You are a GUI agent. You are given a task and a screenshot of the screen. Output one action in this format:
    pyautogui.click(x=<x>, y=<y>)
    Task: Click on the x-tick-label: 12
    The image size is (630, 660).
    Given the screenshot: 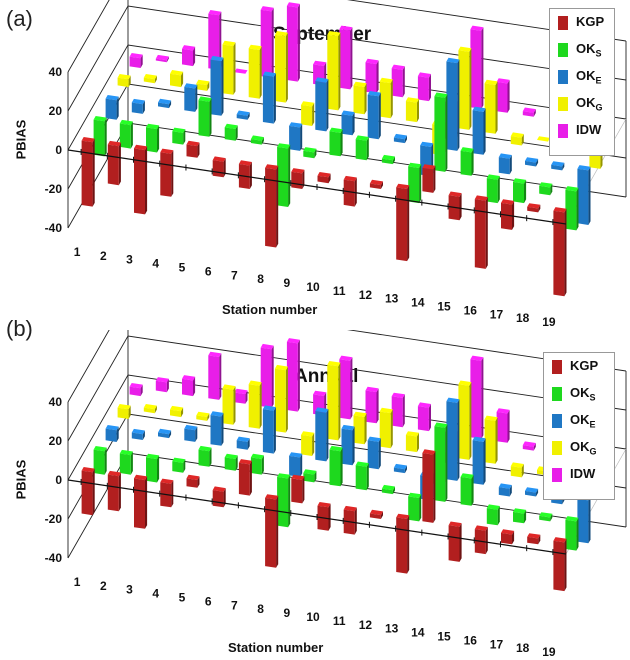 What is the action you would take?
    pyautogui.click(x=366, y=625)
    